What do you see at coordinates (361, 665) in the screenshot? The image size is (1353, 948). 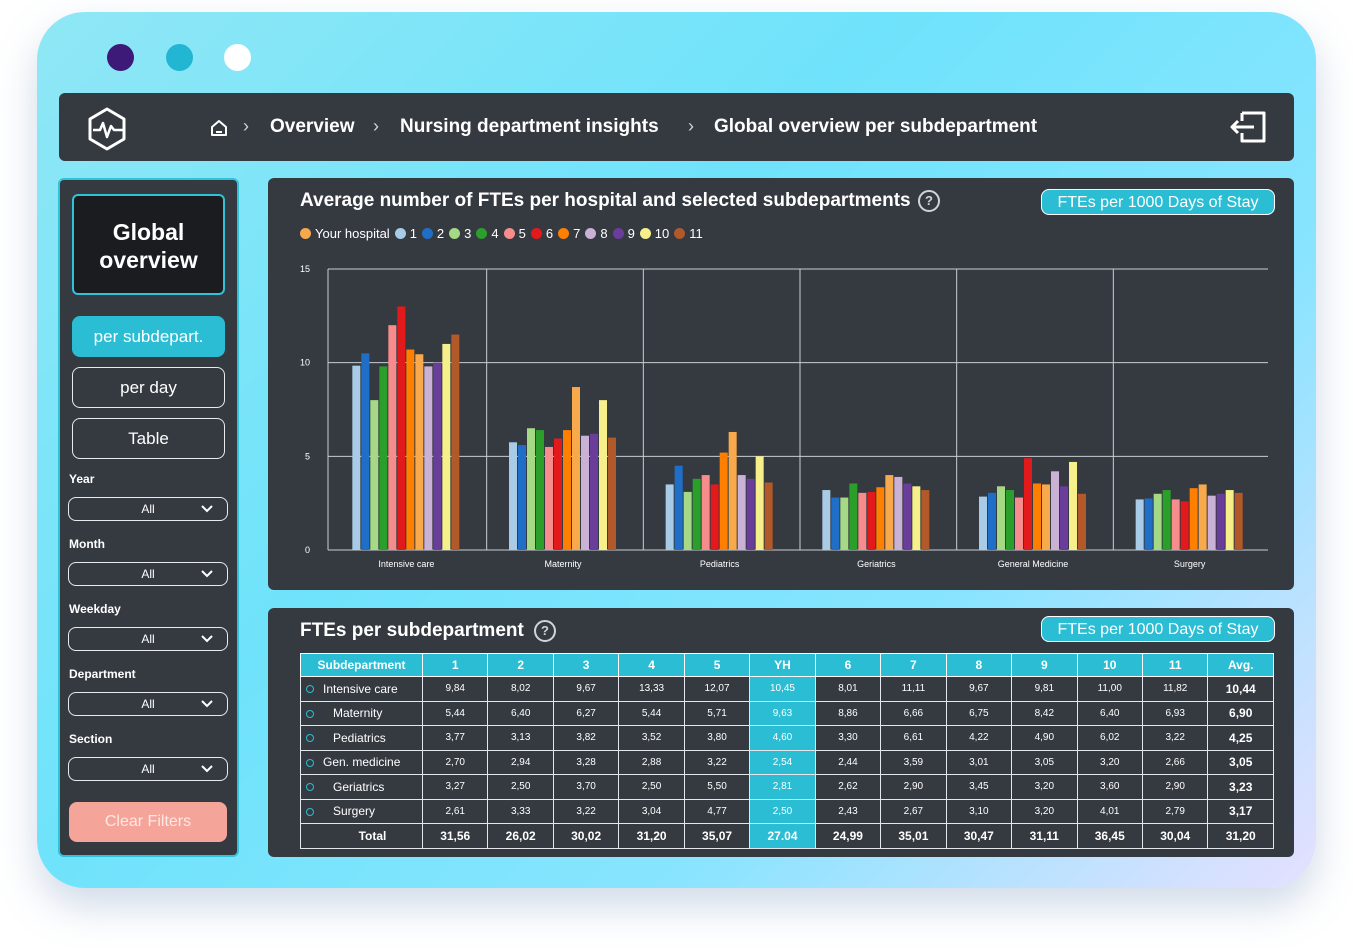 I see `column-header: Subdepartment` at bounding box center [361, 665].